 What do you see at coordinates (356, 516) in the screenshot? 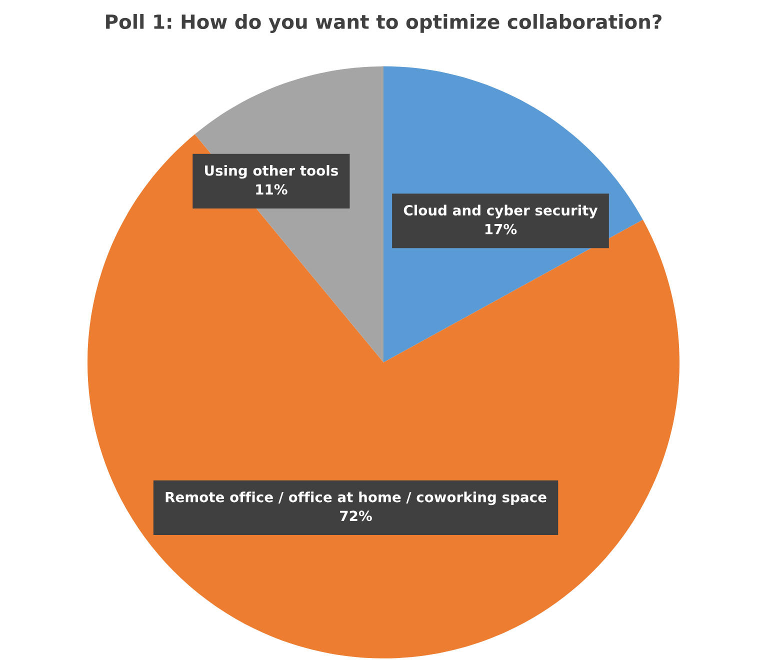
I see `data-label: 72%` at bounding box center [356, 516].